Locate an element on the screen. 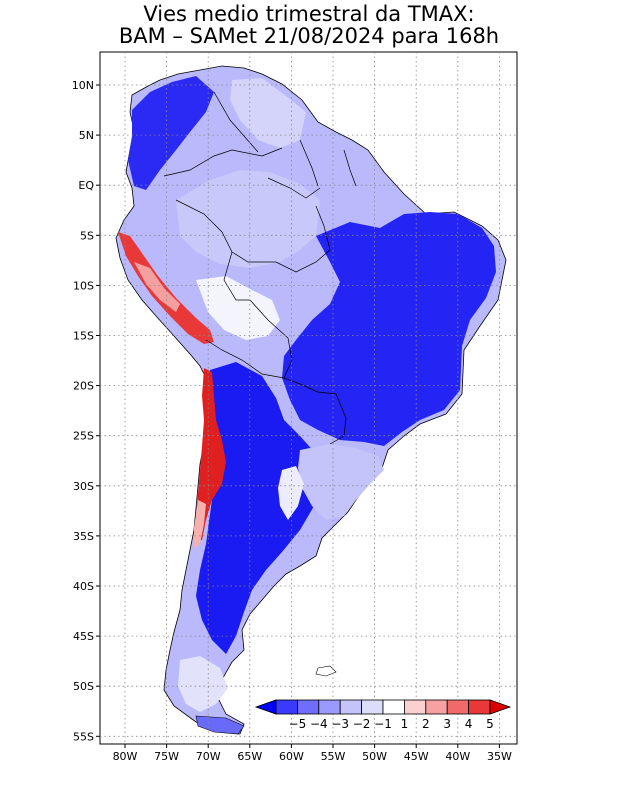 The width and height of the screenshot is (618, 800). colorbar-label: −5 is located at coordinates (298, 724).